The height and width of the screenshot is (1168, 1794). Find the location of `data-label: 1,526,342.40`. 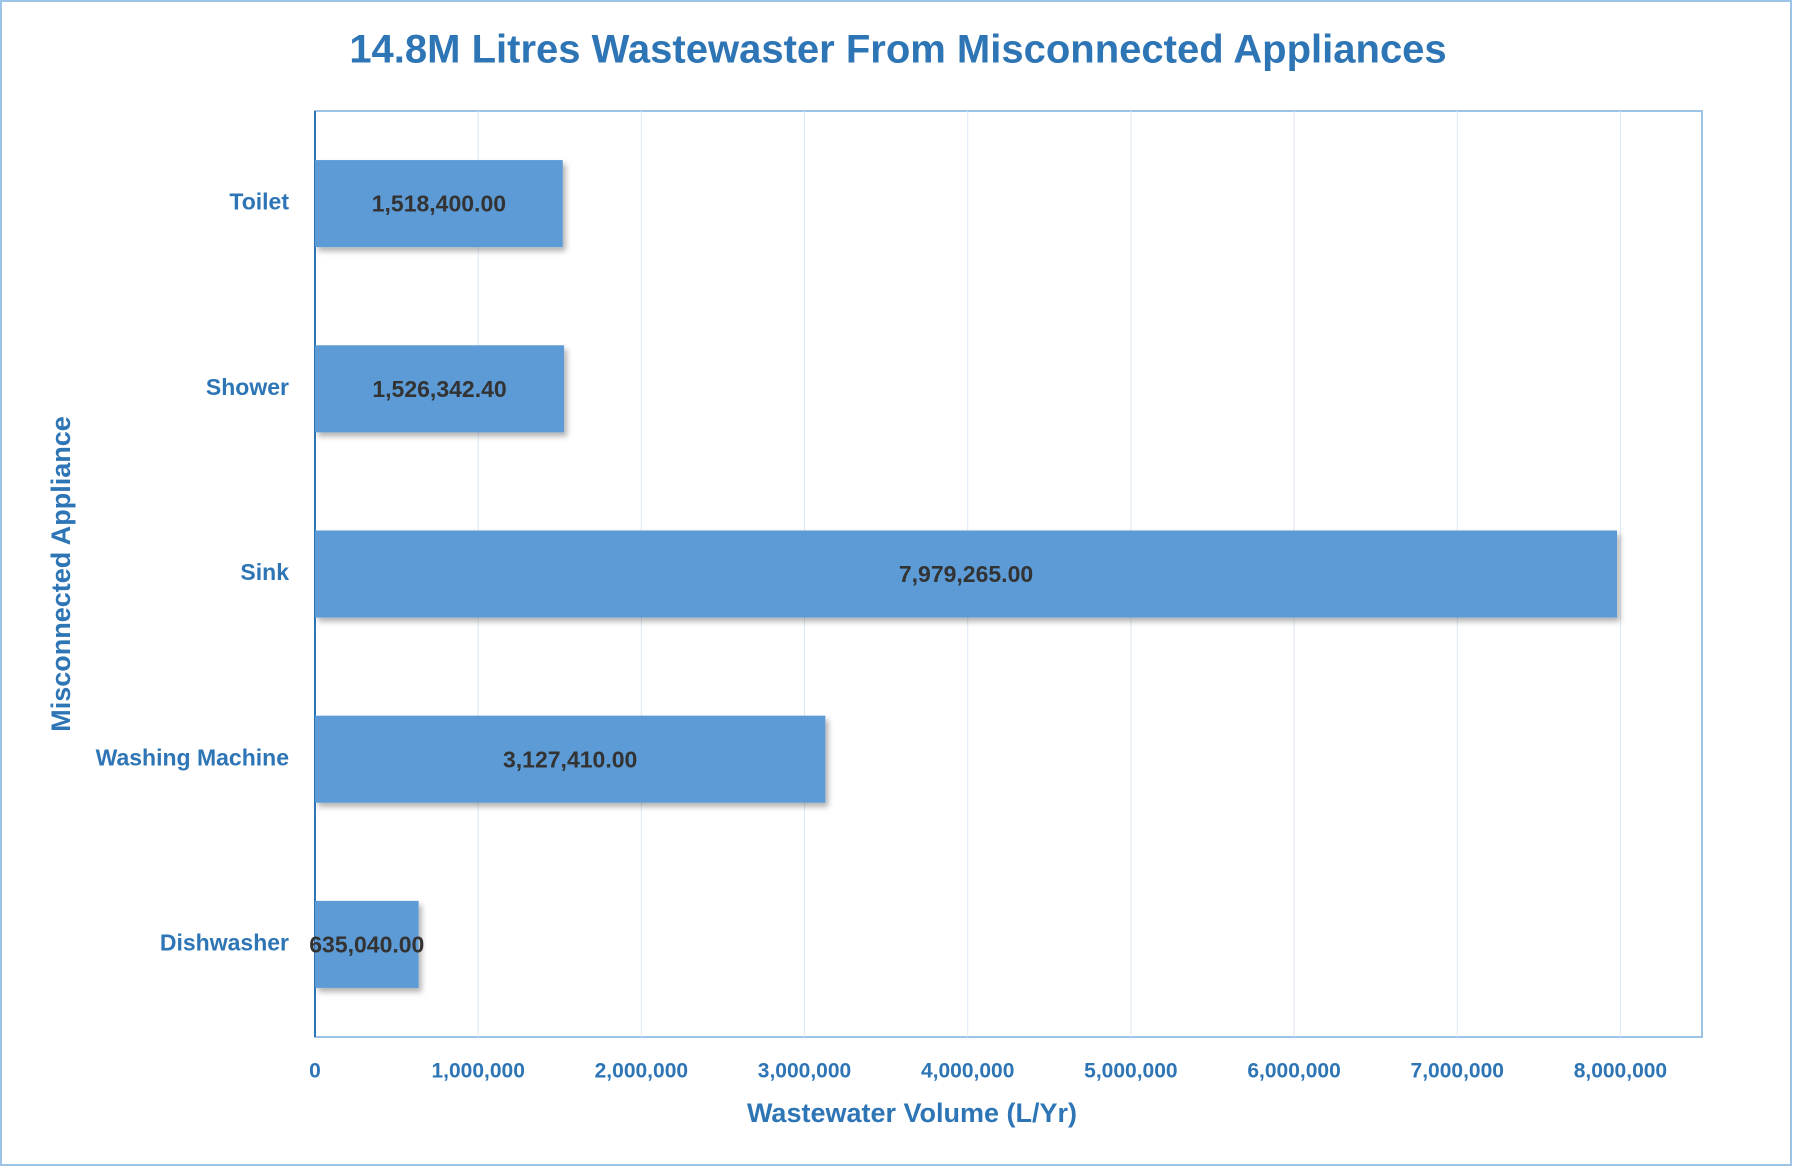

data-label: 1,526,342.40 is located at coordinates (439, 389).